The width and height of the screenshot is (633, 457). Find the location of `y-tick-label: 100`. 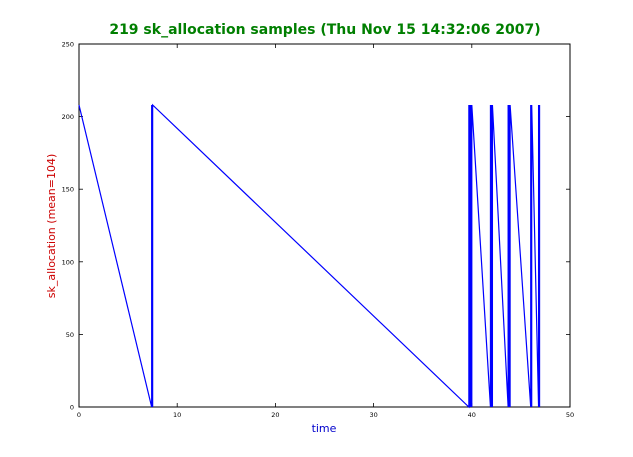

y-tick-label: 100 is located at coordinates (68, 262).